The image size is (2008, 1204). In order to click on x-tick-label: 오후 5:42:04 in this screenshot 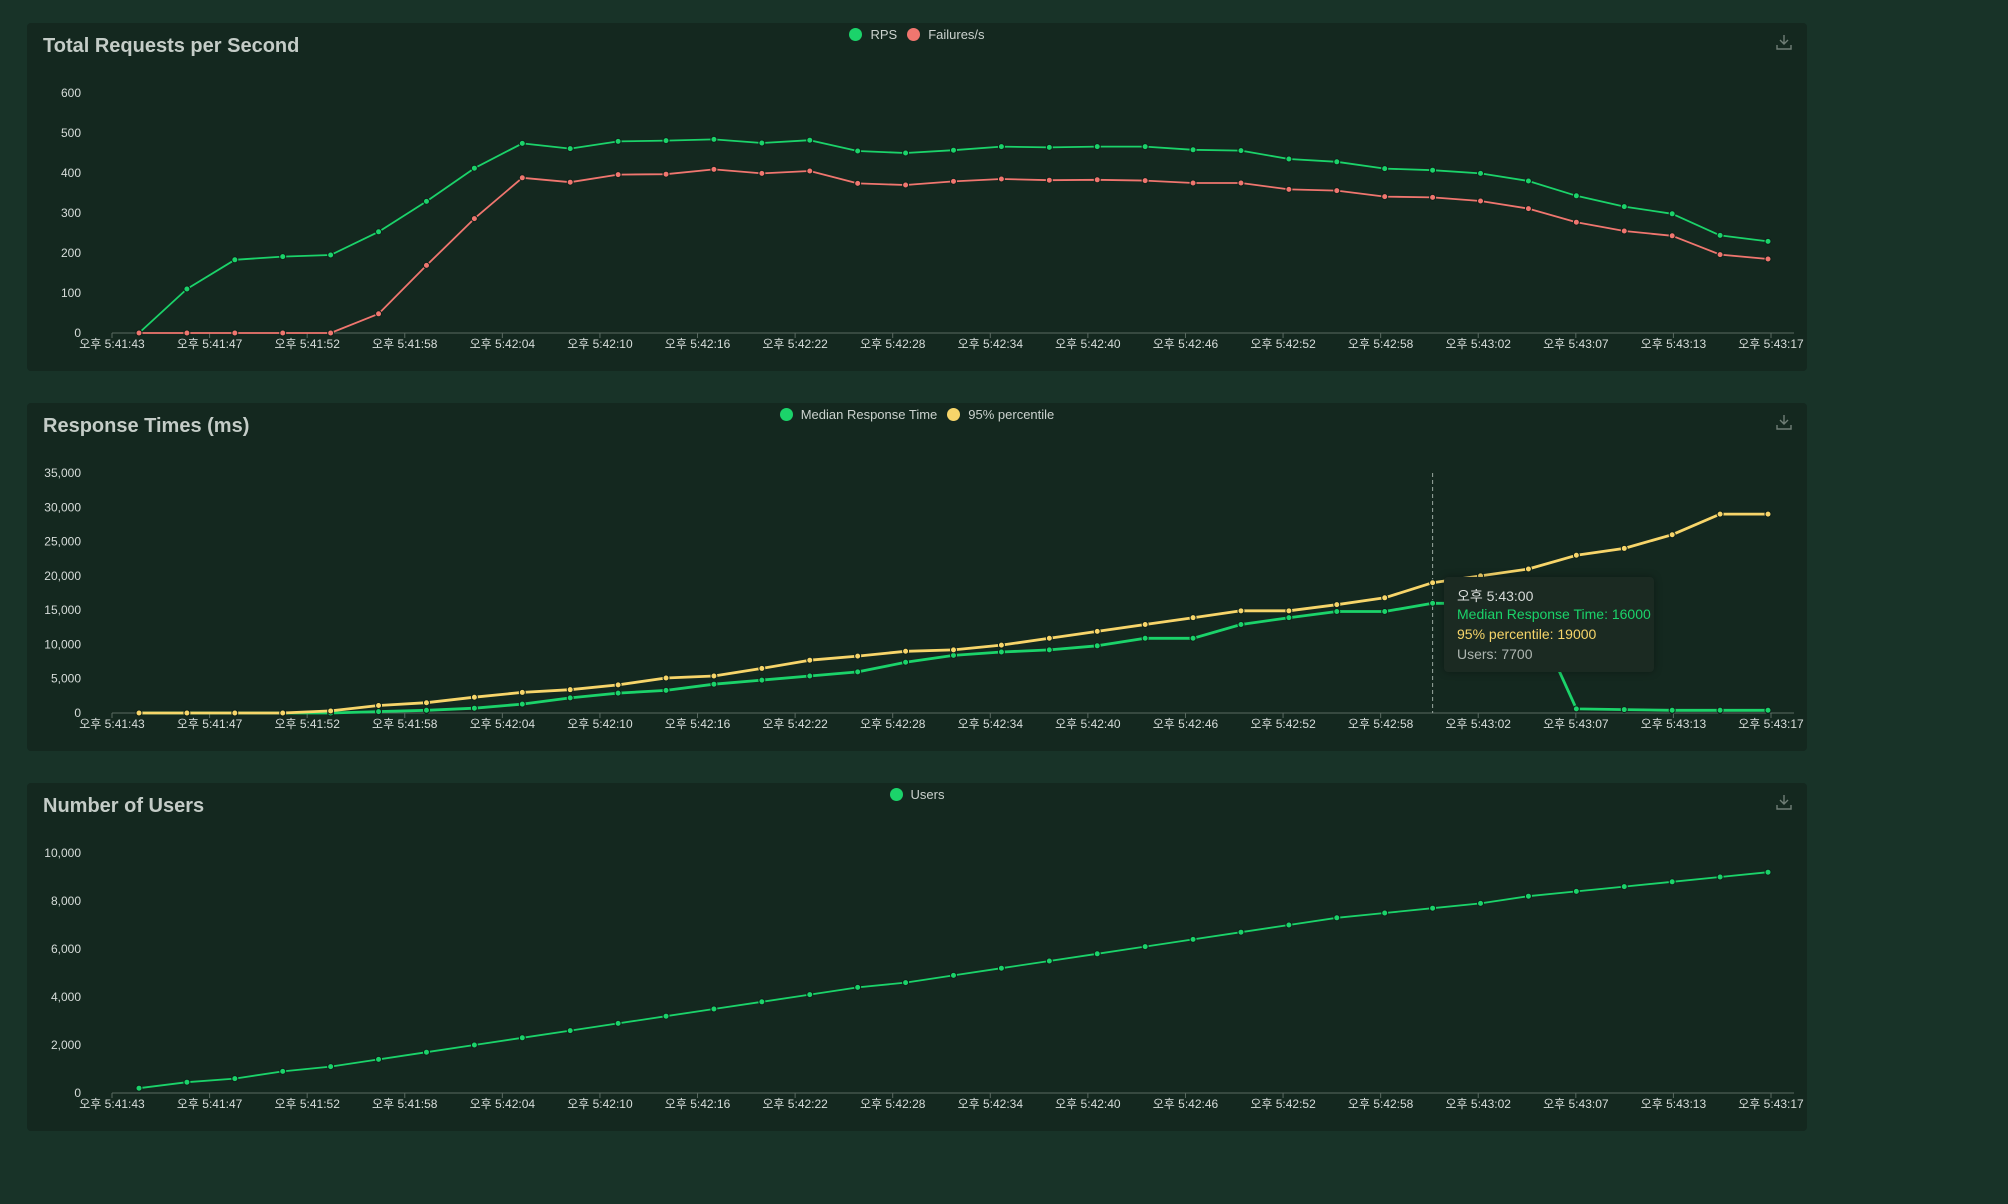, I will do `click(503, 1104)`.